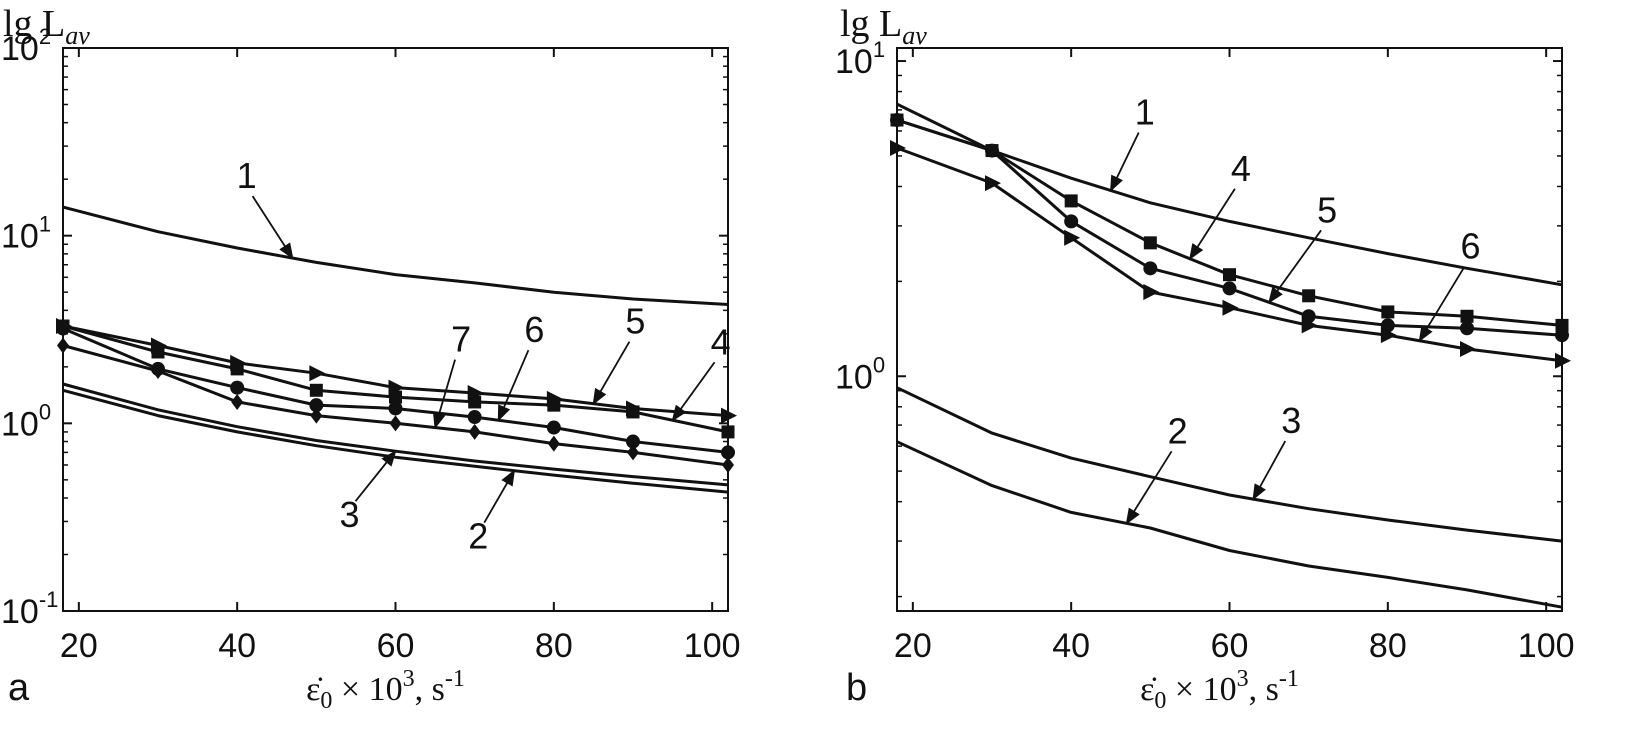  I want to click on annotation-3: 3, so click(368, 492).